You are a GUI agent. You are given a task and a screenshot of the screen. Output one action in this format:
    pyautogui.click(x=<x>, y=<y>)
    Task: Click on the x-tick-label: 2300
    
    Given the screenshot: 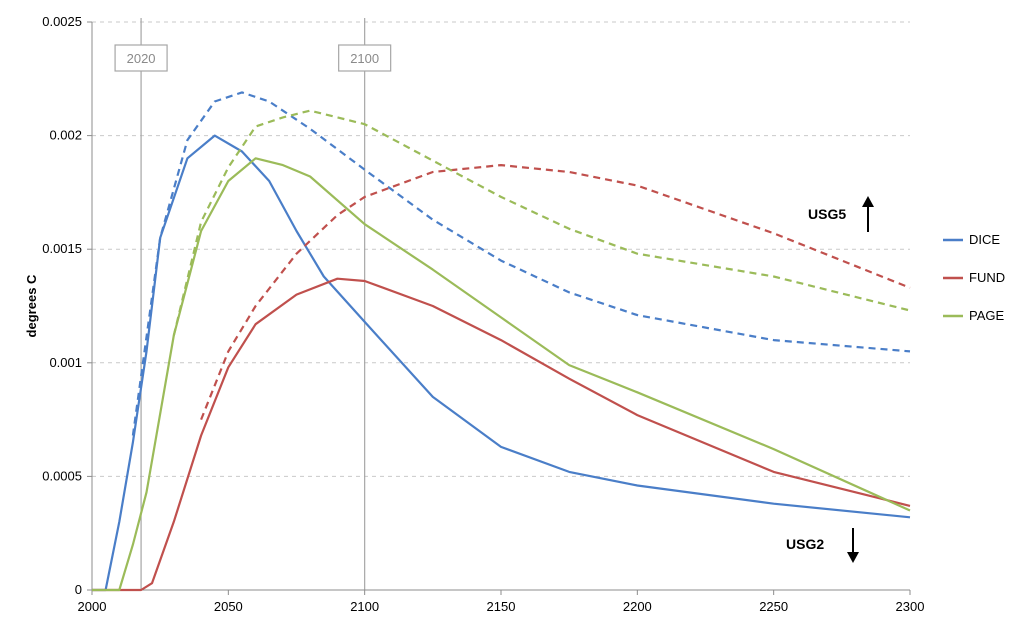 What is the action you would take?
    pyautogui.click(x=910, y=606)
    